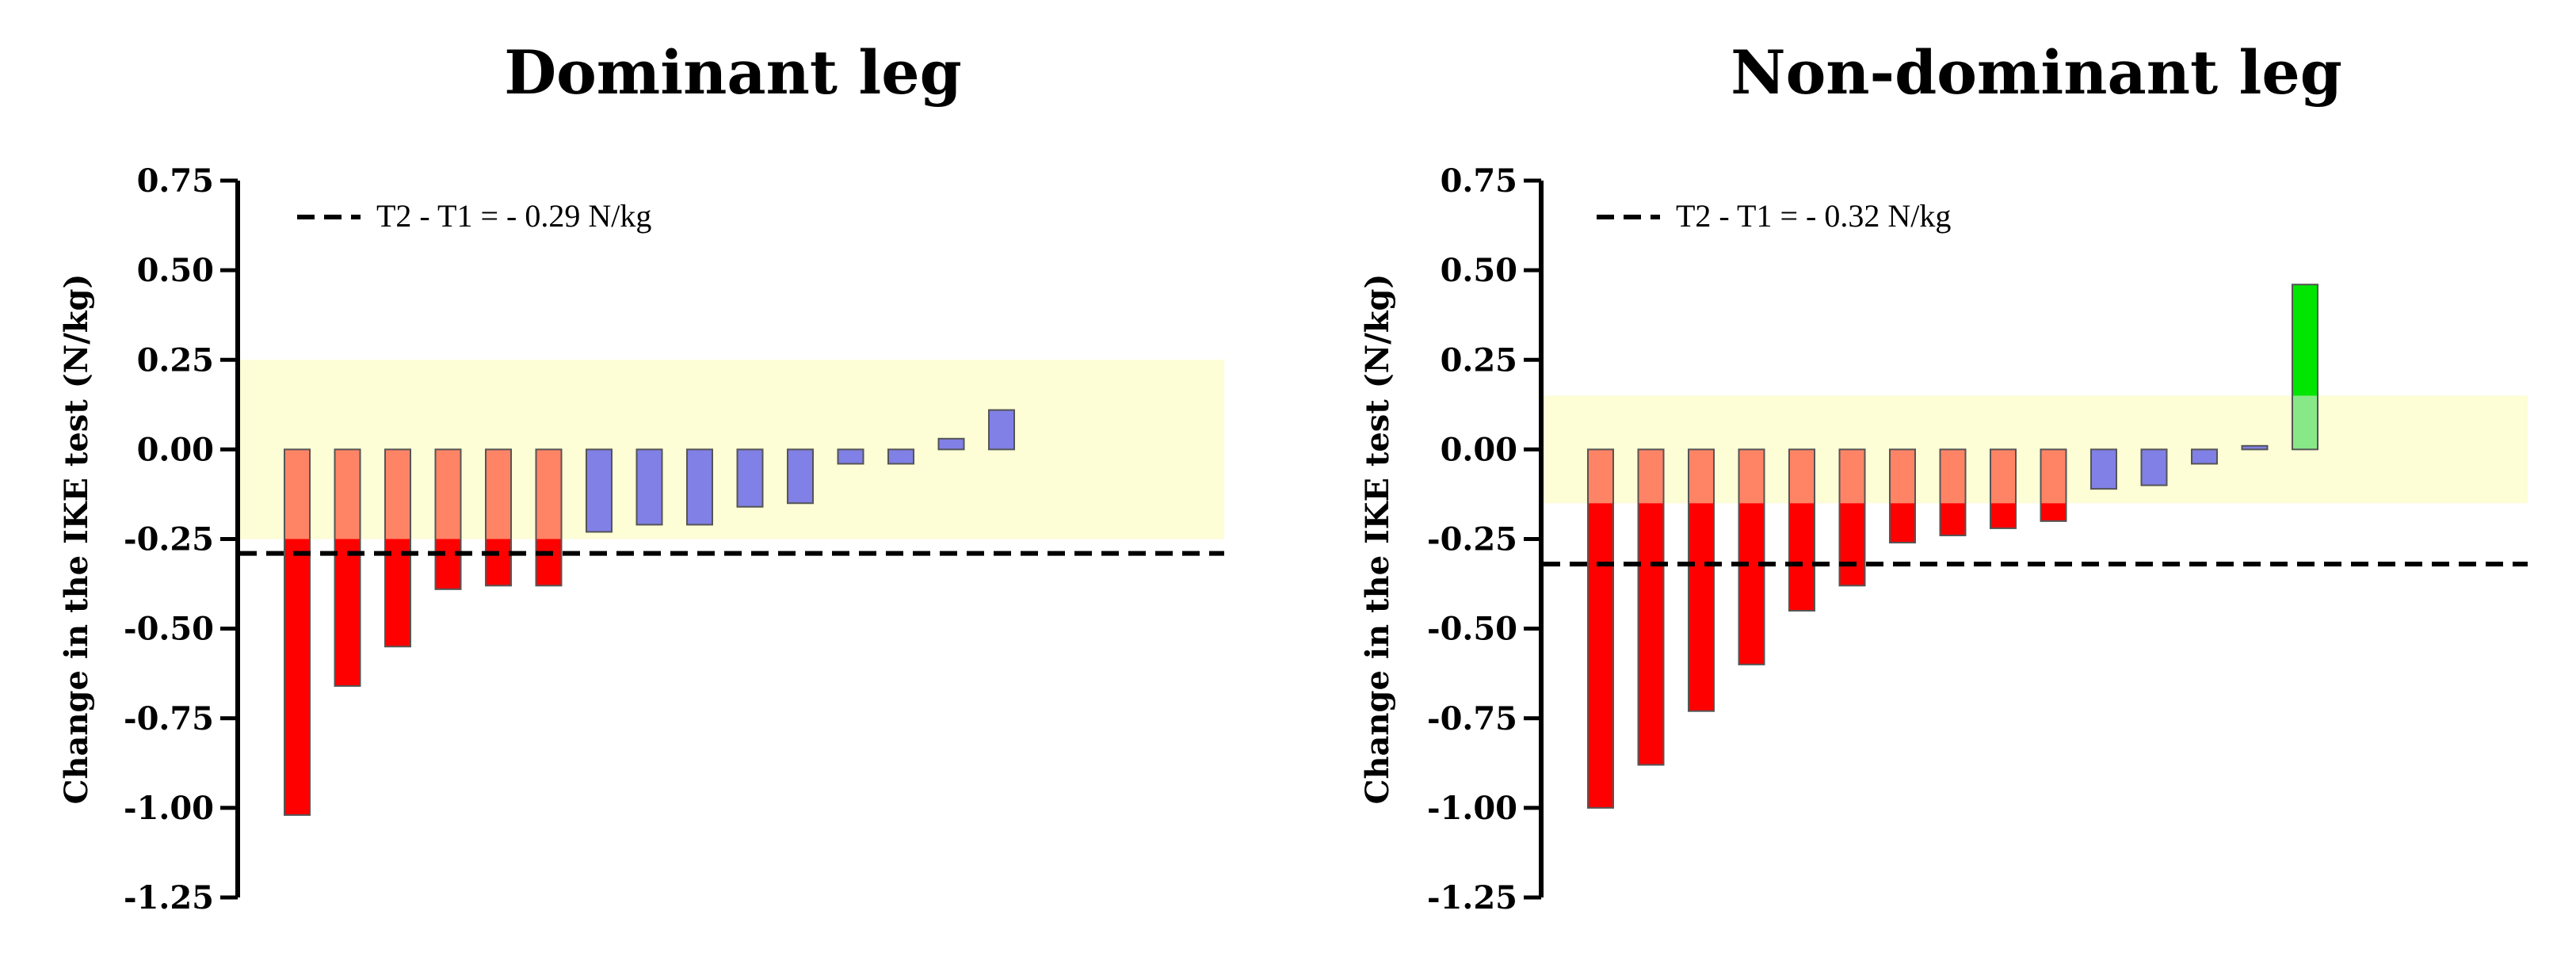 The height and width of the screenshot is (964, 2576). What do you see at coordinates (2305, 340) in the screenshot?
I see `bar-segment-above-band` at bounding box center [2305, 340].